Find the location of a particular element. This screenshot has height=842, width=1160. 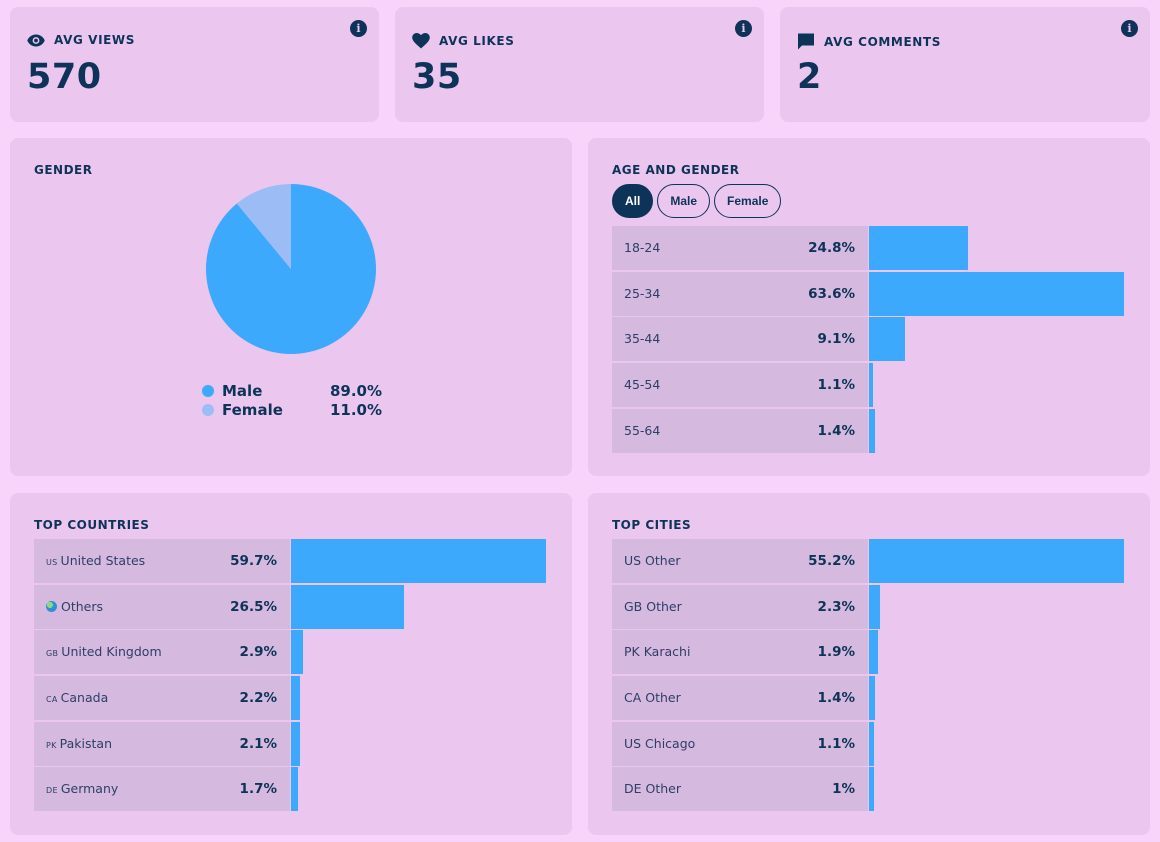

kpi-header: AVG VIEWS is located at coordinates (81, 40).